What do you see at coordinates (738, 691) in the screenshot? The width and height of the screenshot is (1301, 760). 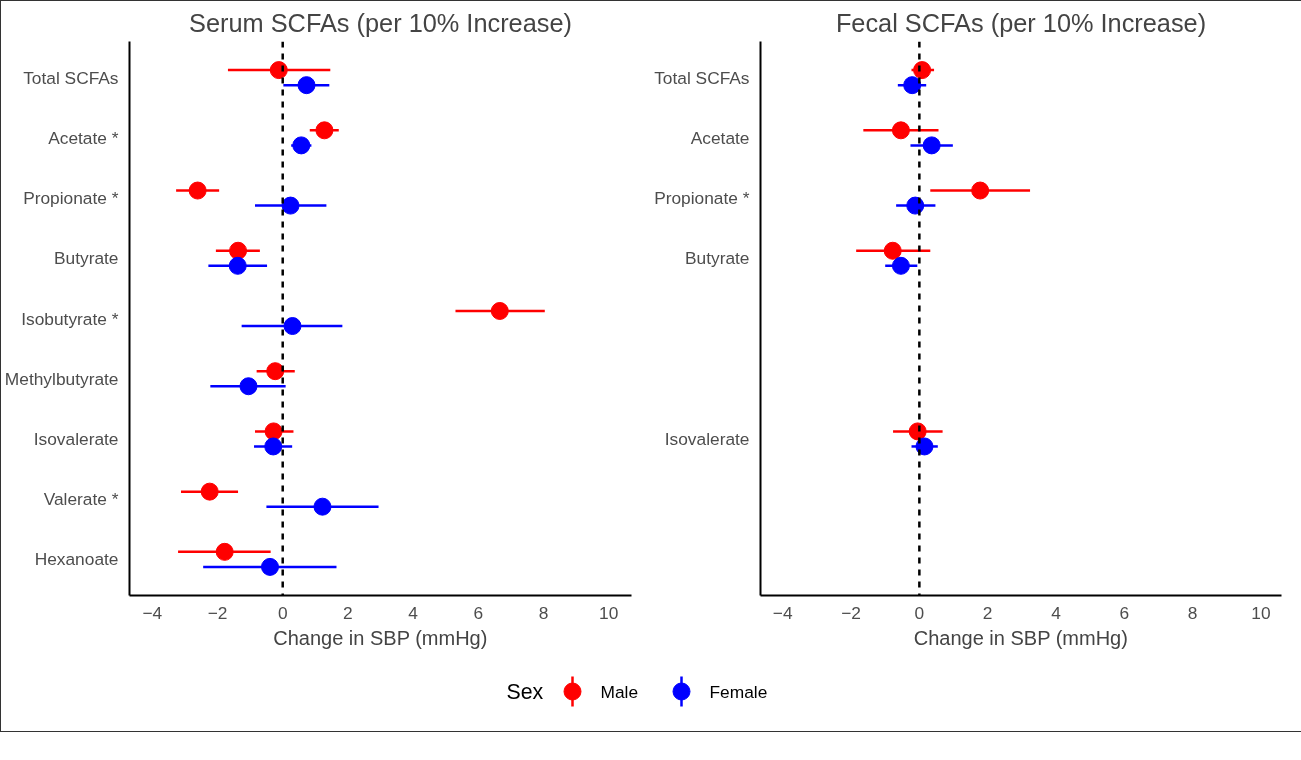 I see `legend-label: Female` at bounding box center [738, 691].